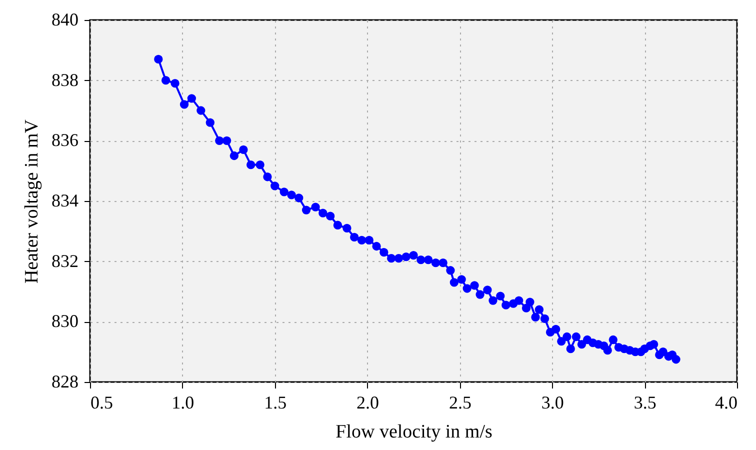 The image size is (756, 450). I want to click on x-tick-label: 0.5, so click(101, 402).